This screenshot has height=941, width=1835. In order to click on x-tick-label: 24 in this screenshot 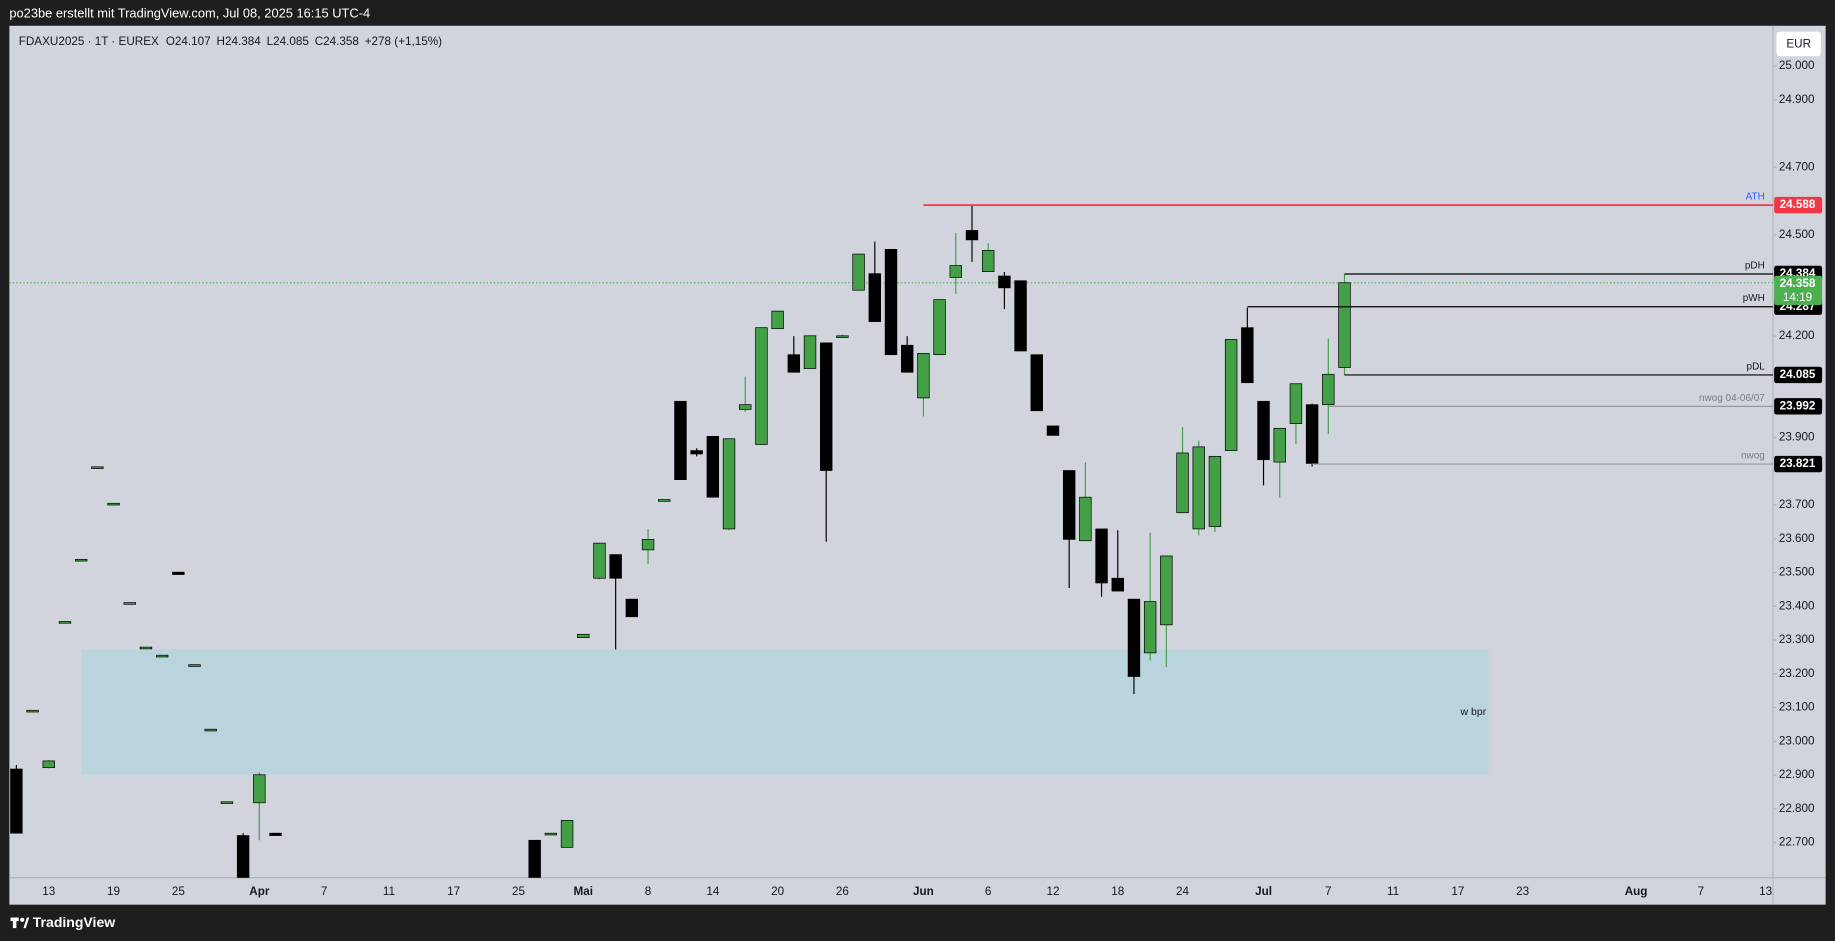, I will do `click(1183, 891)`.